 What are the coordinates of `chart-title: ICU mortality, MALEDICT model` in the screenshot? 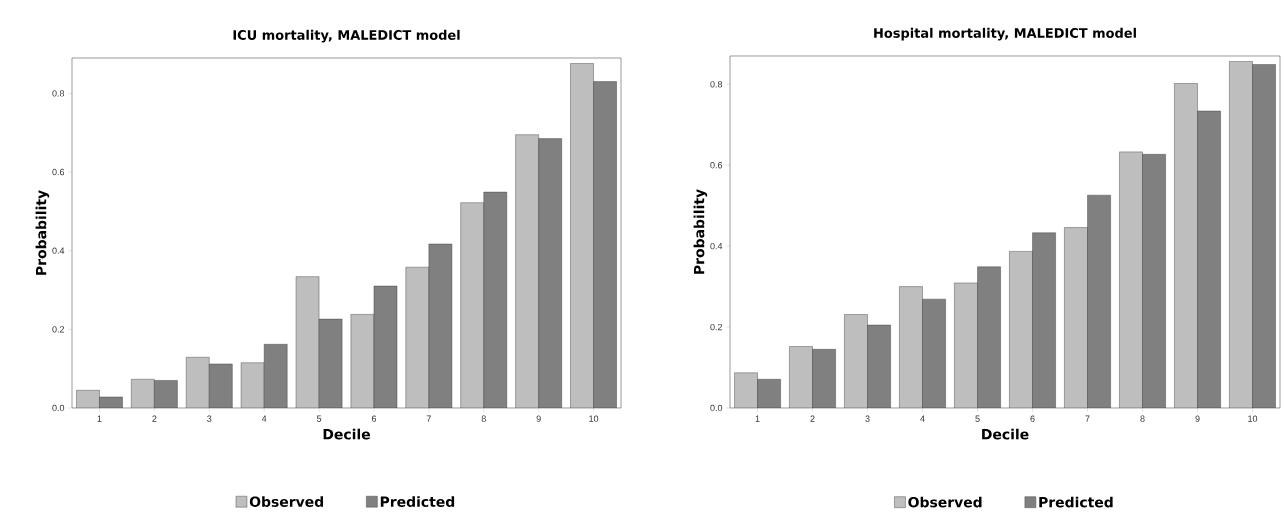 It's located at (346, 36).